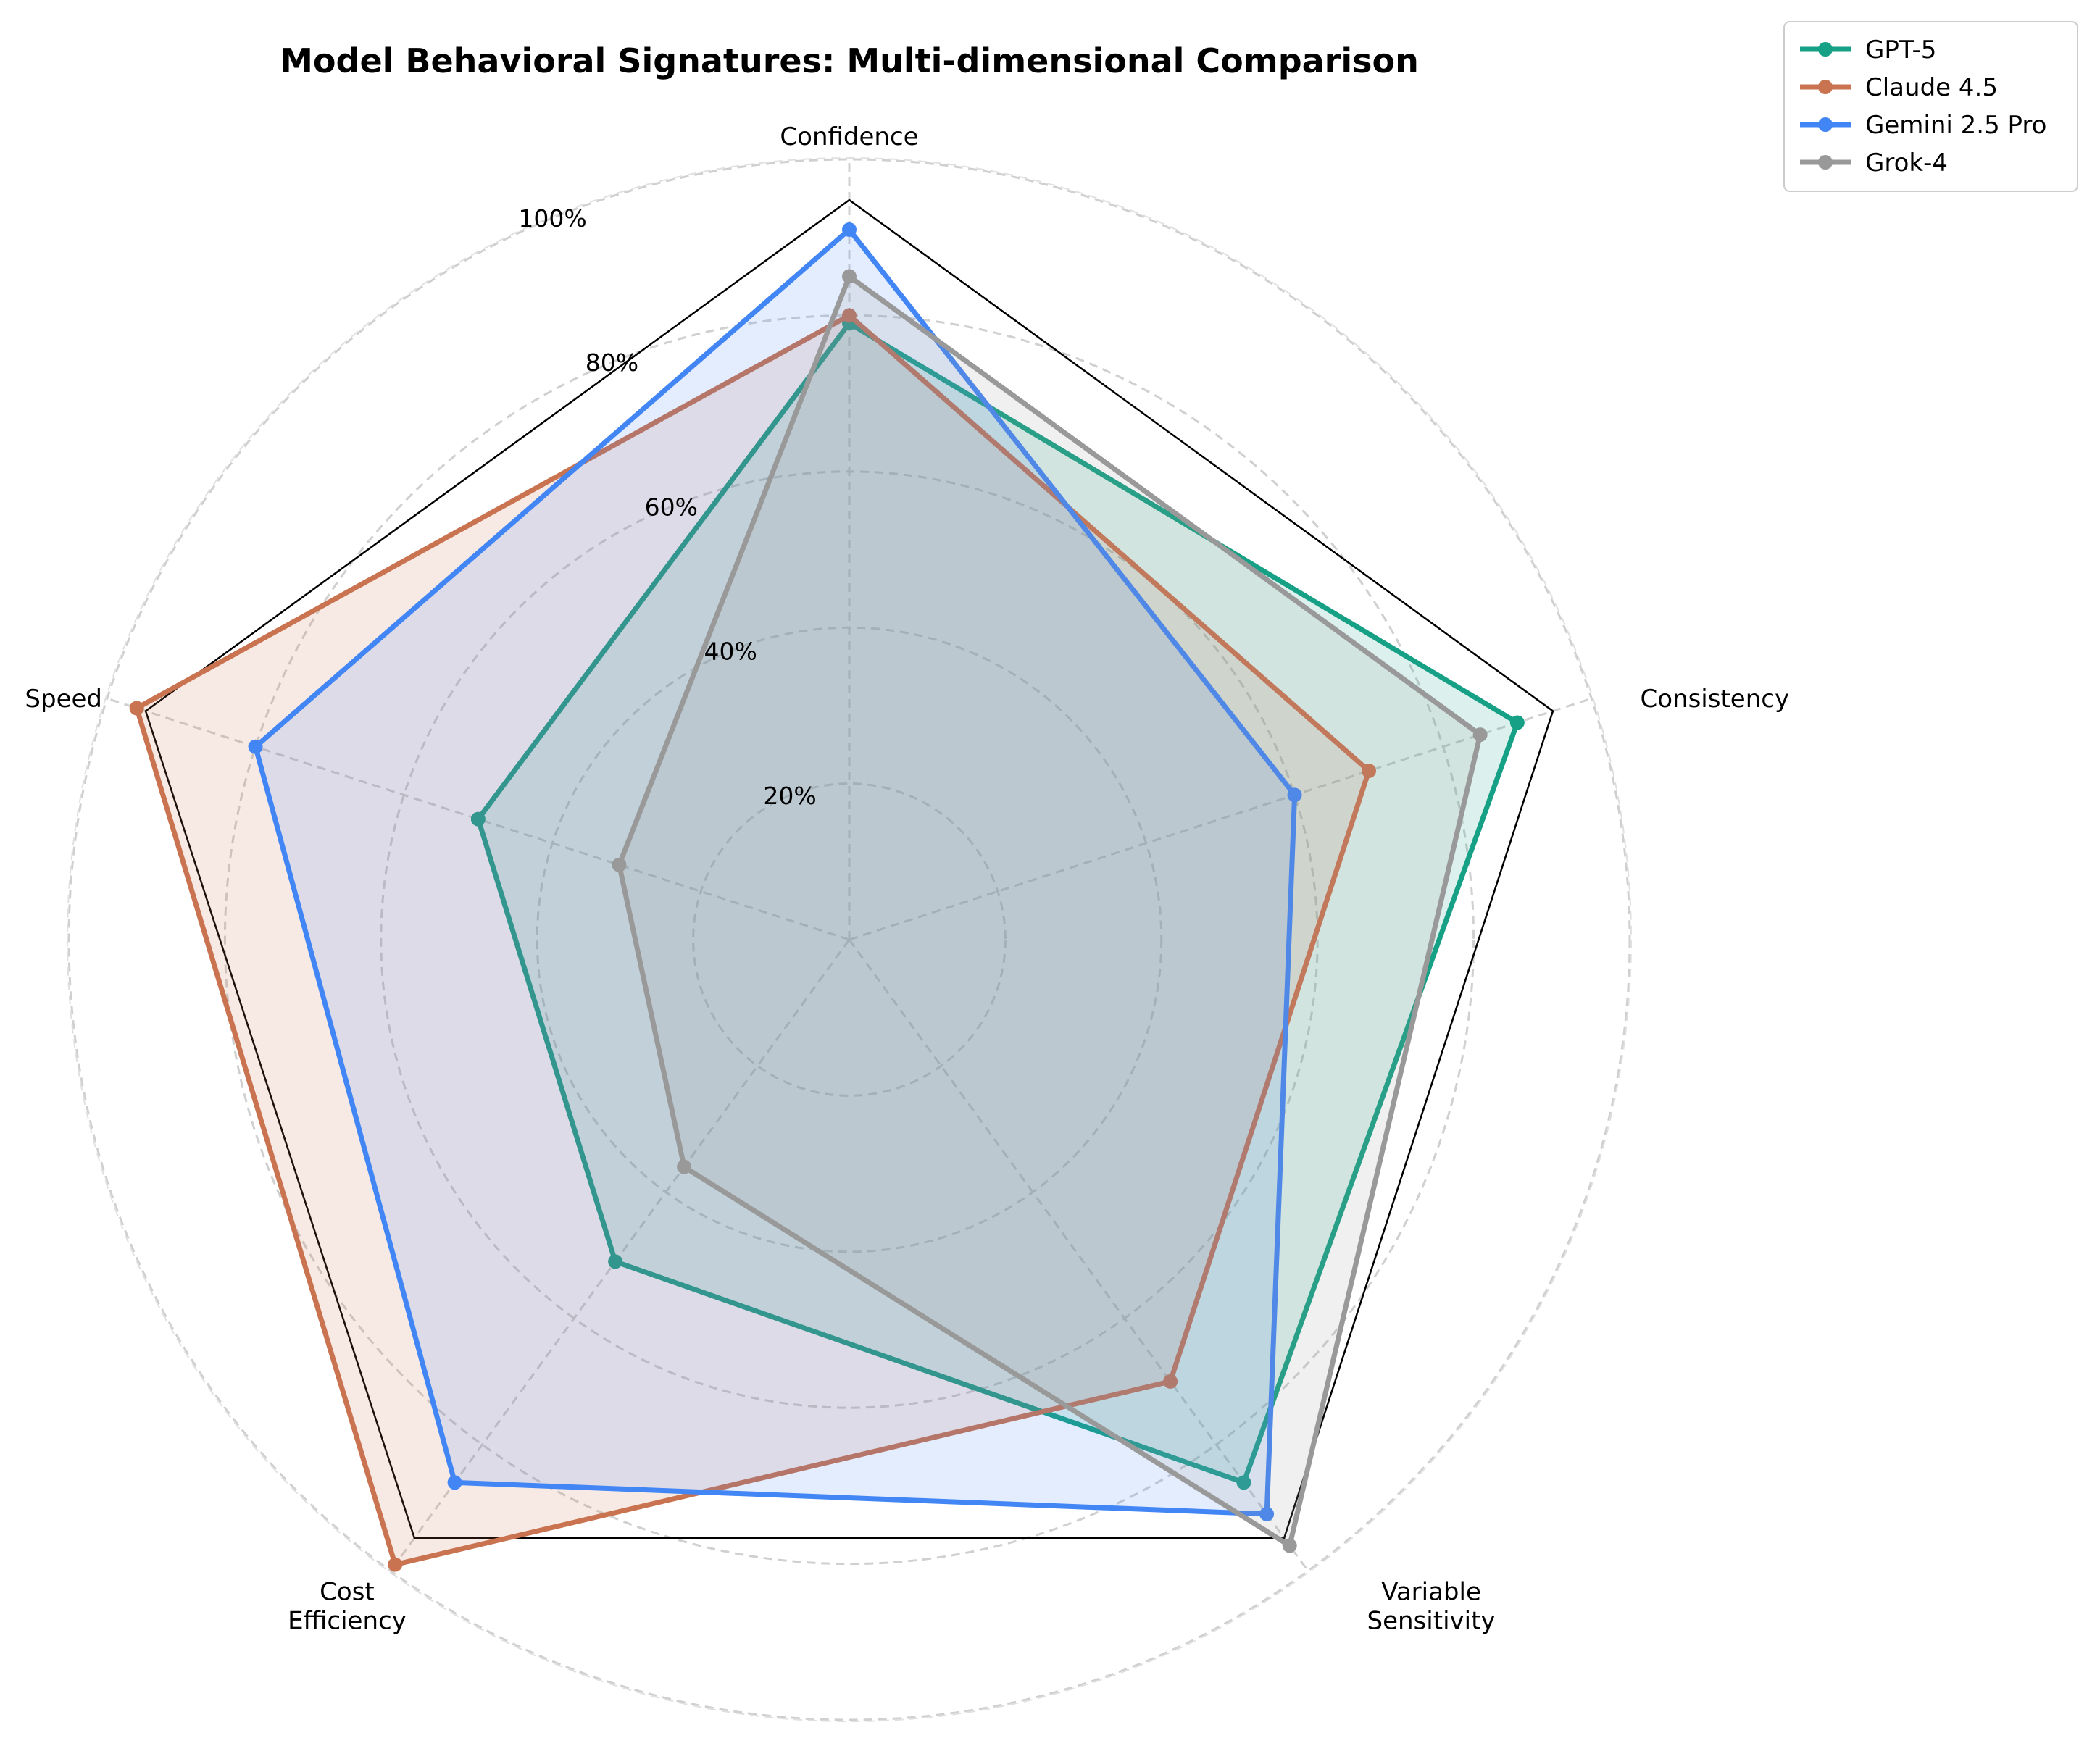 The width and height of the screenshot is (2100, 1738). Describe the element at coordinates (789, 796) in the screenshot. I see `tick-label: 20%` at that location.